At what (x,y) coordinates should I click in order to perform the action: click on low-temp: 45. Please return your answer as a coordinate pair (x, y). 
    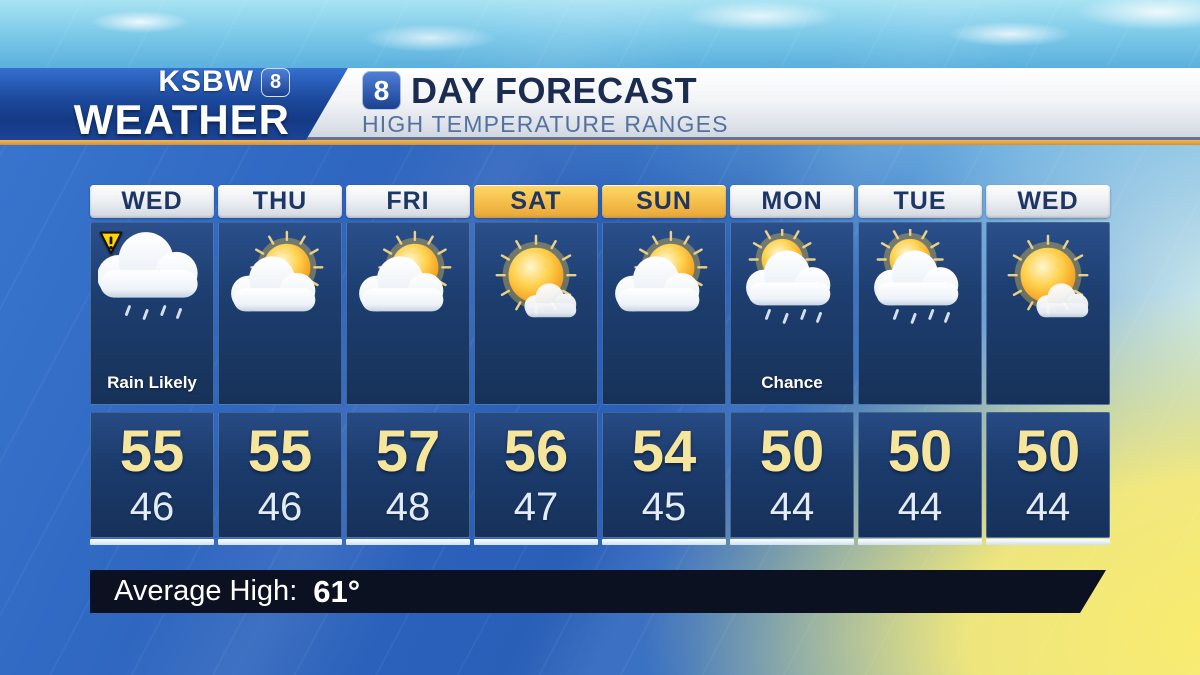
    Looking at the image, I should click on (664, 507).